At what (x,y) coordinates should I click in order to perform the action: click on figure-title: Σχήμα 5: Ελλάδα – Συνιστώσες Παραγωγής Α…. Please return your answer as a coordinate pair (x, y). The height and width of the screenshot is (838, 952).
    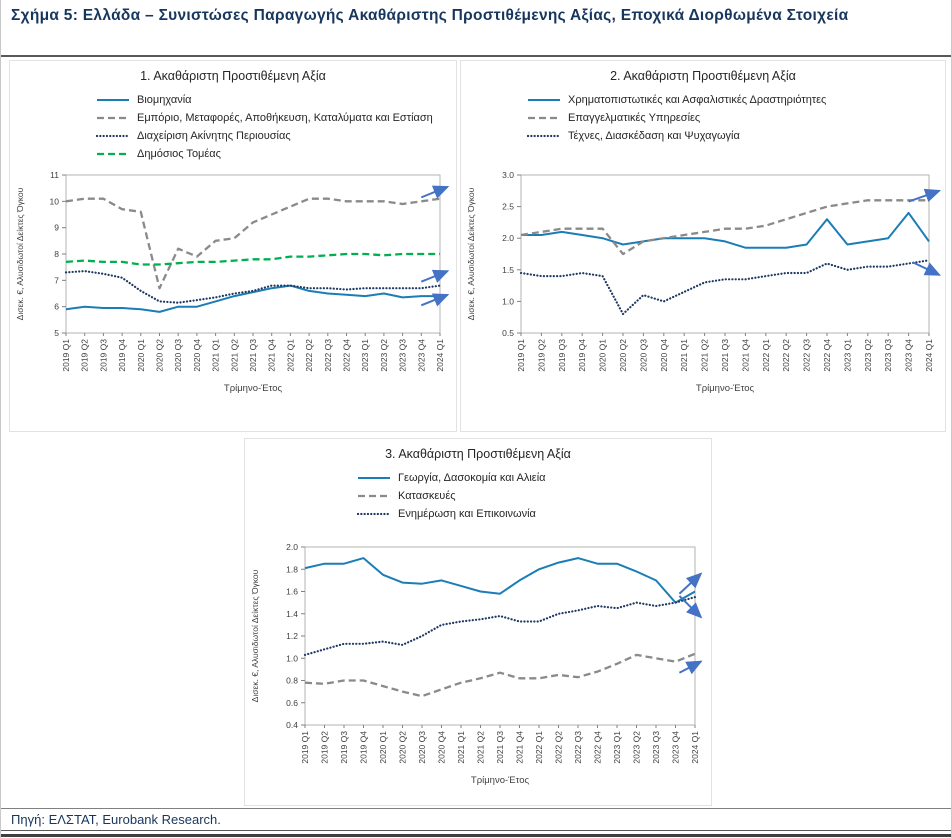
    Looking at the image, I should click on (430, 15).